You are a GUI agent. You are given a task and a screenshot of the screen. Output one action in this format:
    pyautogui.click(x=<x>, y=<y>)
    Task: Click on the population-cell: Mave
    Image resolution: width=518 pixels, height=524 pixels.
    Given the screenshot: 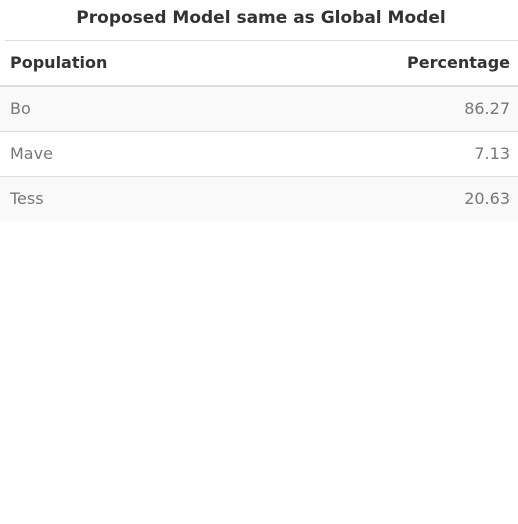 What is the action you would take?
    pyautogui.click(x=31, y=153)
    